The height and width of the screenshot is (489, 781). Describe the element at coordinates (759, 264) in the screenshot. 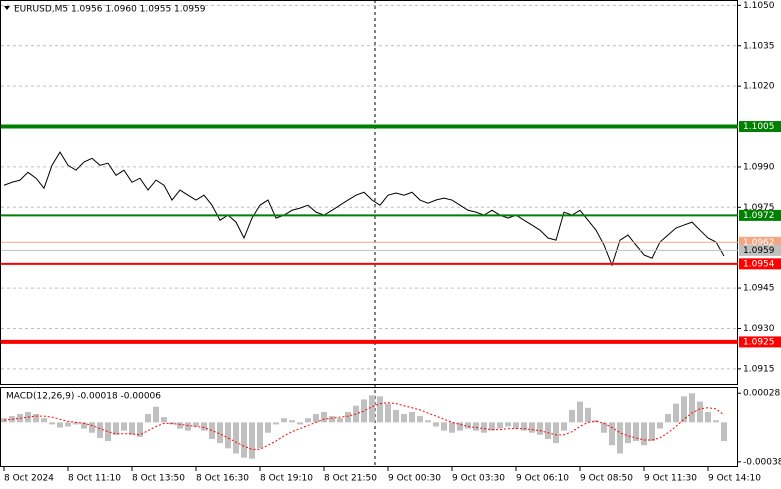

I see `level-label: 1.0954` at that location.